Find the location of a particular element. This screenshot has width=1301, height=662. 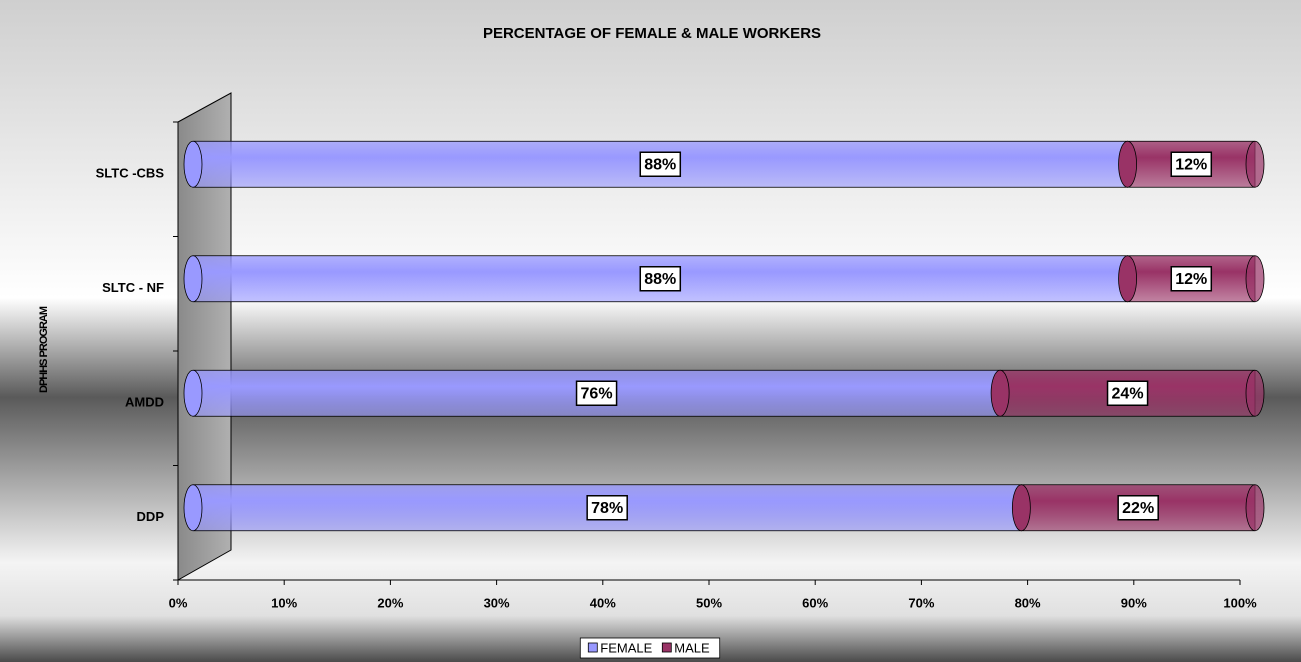

x-tick-label: 10% is located at coordinates (284, 602).